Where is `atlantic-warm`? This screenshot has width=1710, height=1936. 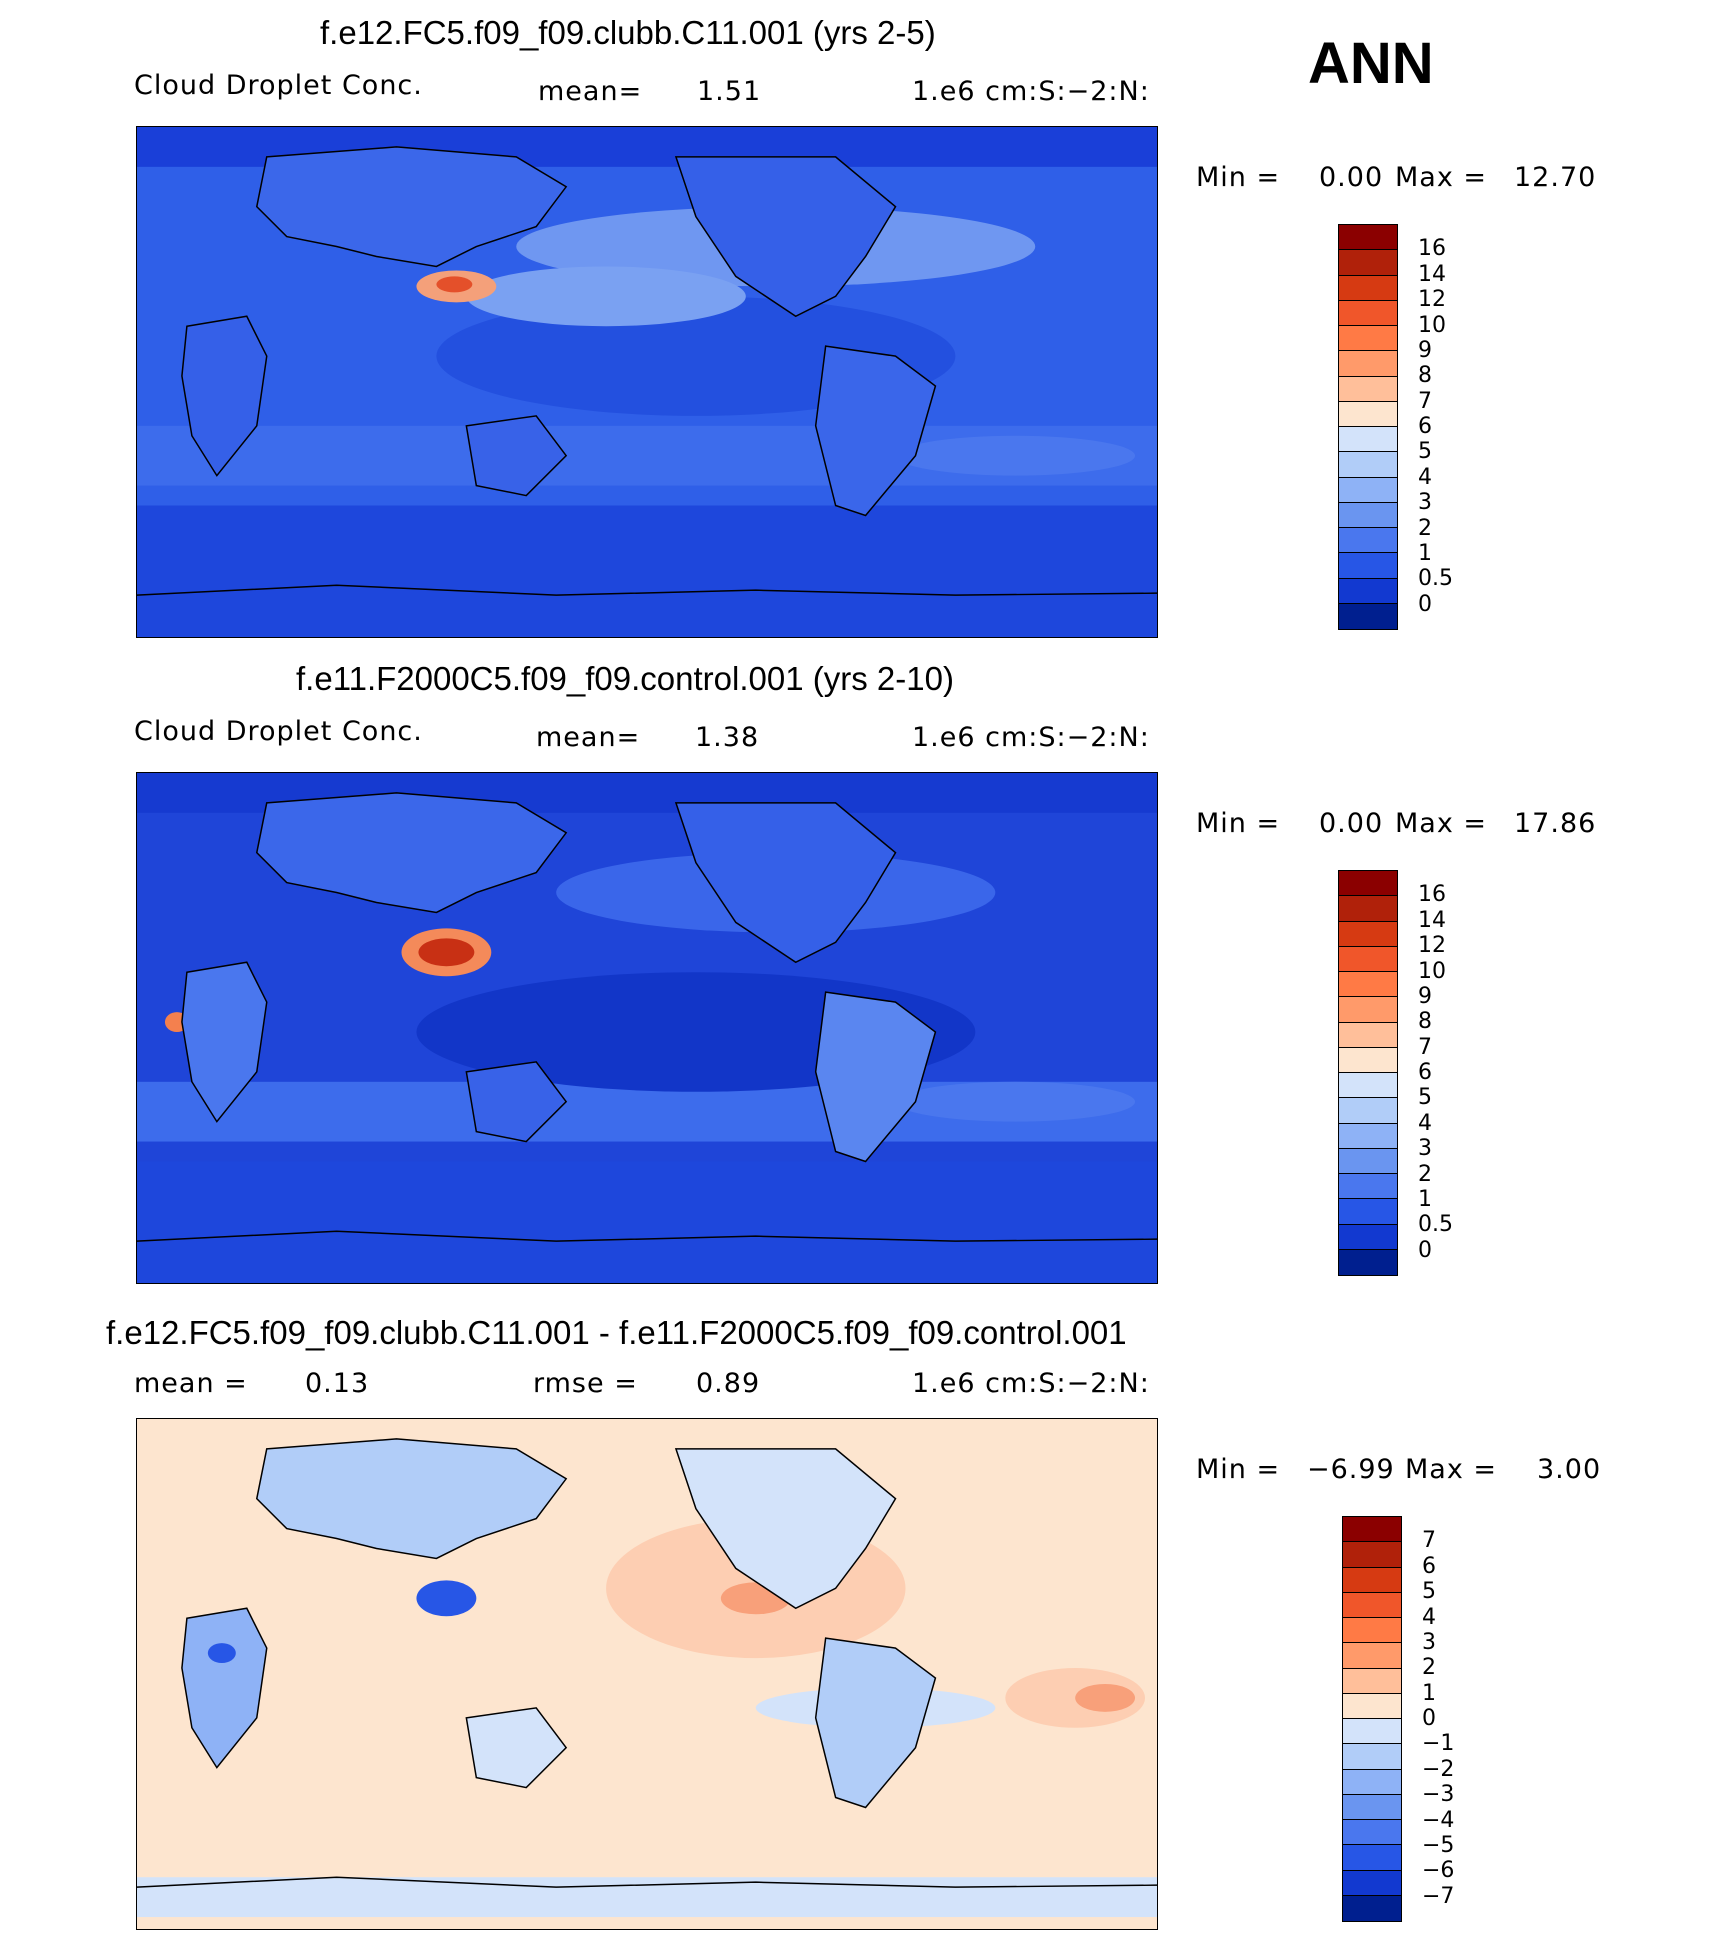 atlantic-warm is located at coordinates (1075, 1698).